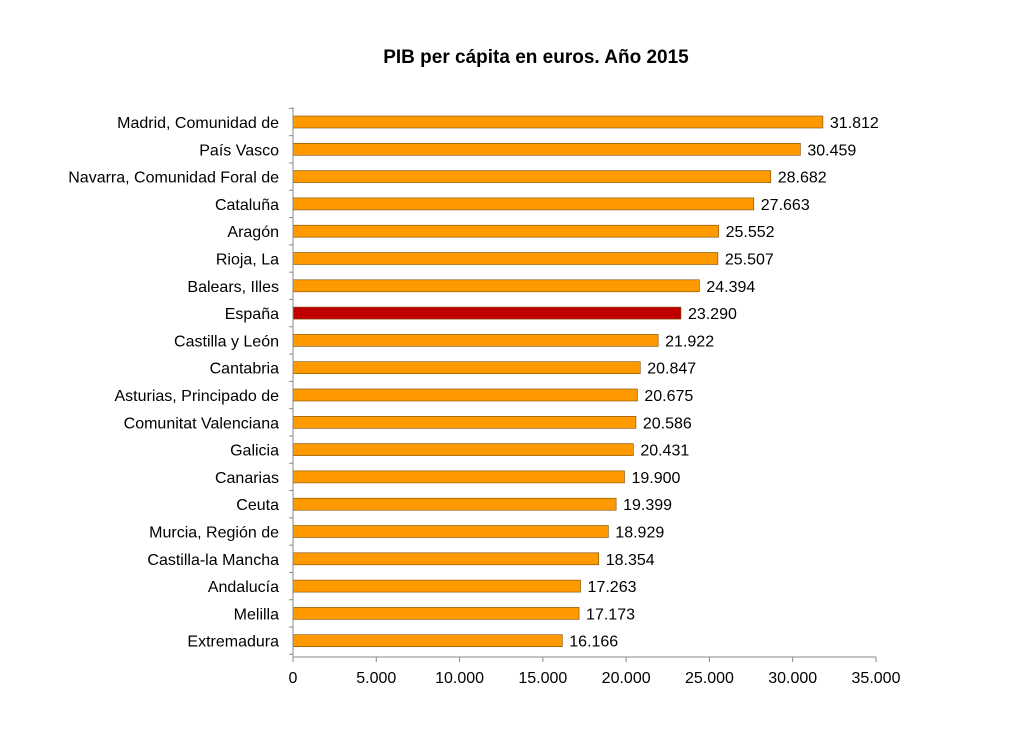 This screenshot has width=1031, height=742. I want to click on category-label: Ceuta, so click(257, 505).